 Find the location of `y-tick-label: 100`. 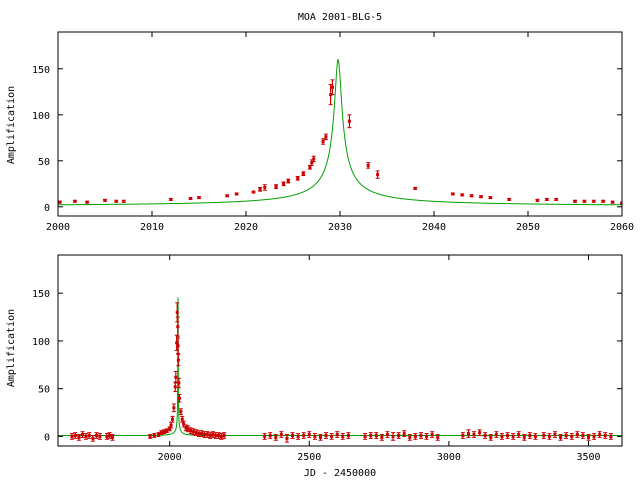

y-tick-label: 100 is located at coordinates (41, 342).